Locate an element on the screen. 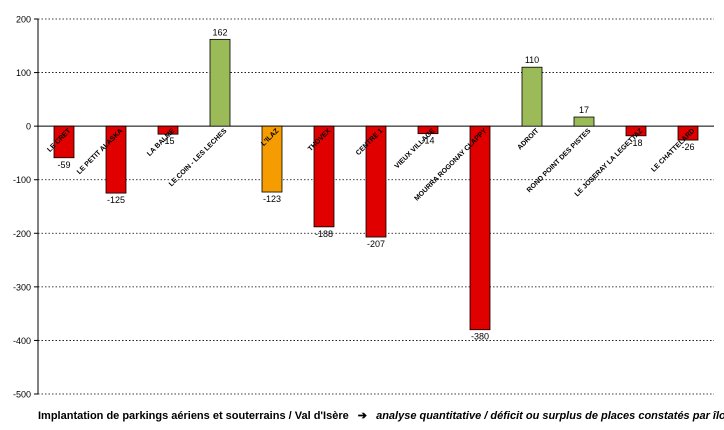 Image resolution: width=724 pixels, height=430 pixels. y-tick-label: 100 is located at coordinates (23, 73).